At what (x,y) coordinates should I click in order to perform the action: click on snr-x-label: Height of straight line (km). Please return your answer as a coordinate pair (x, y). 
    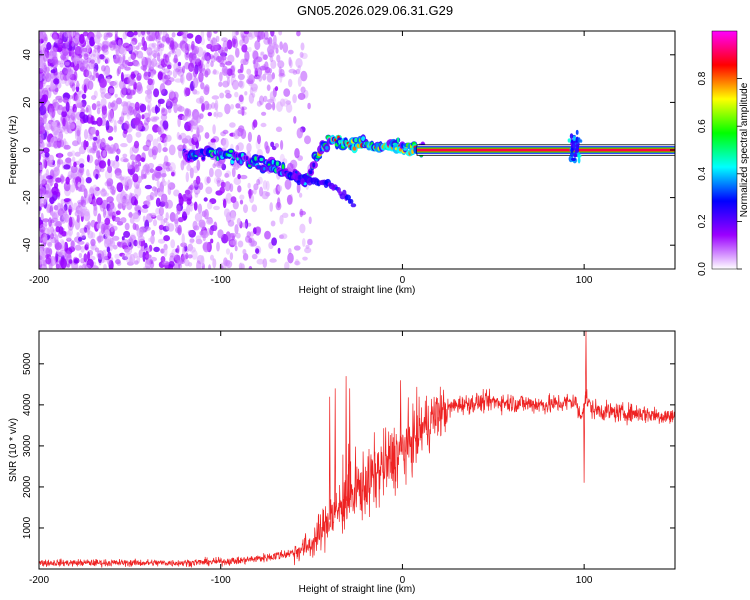
    Looking at the image, I should click on (357, 589).